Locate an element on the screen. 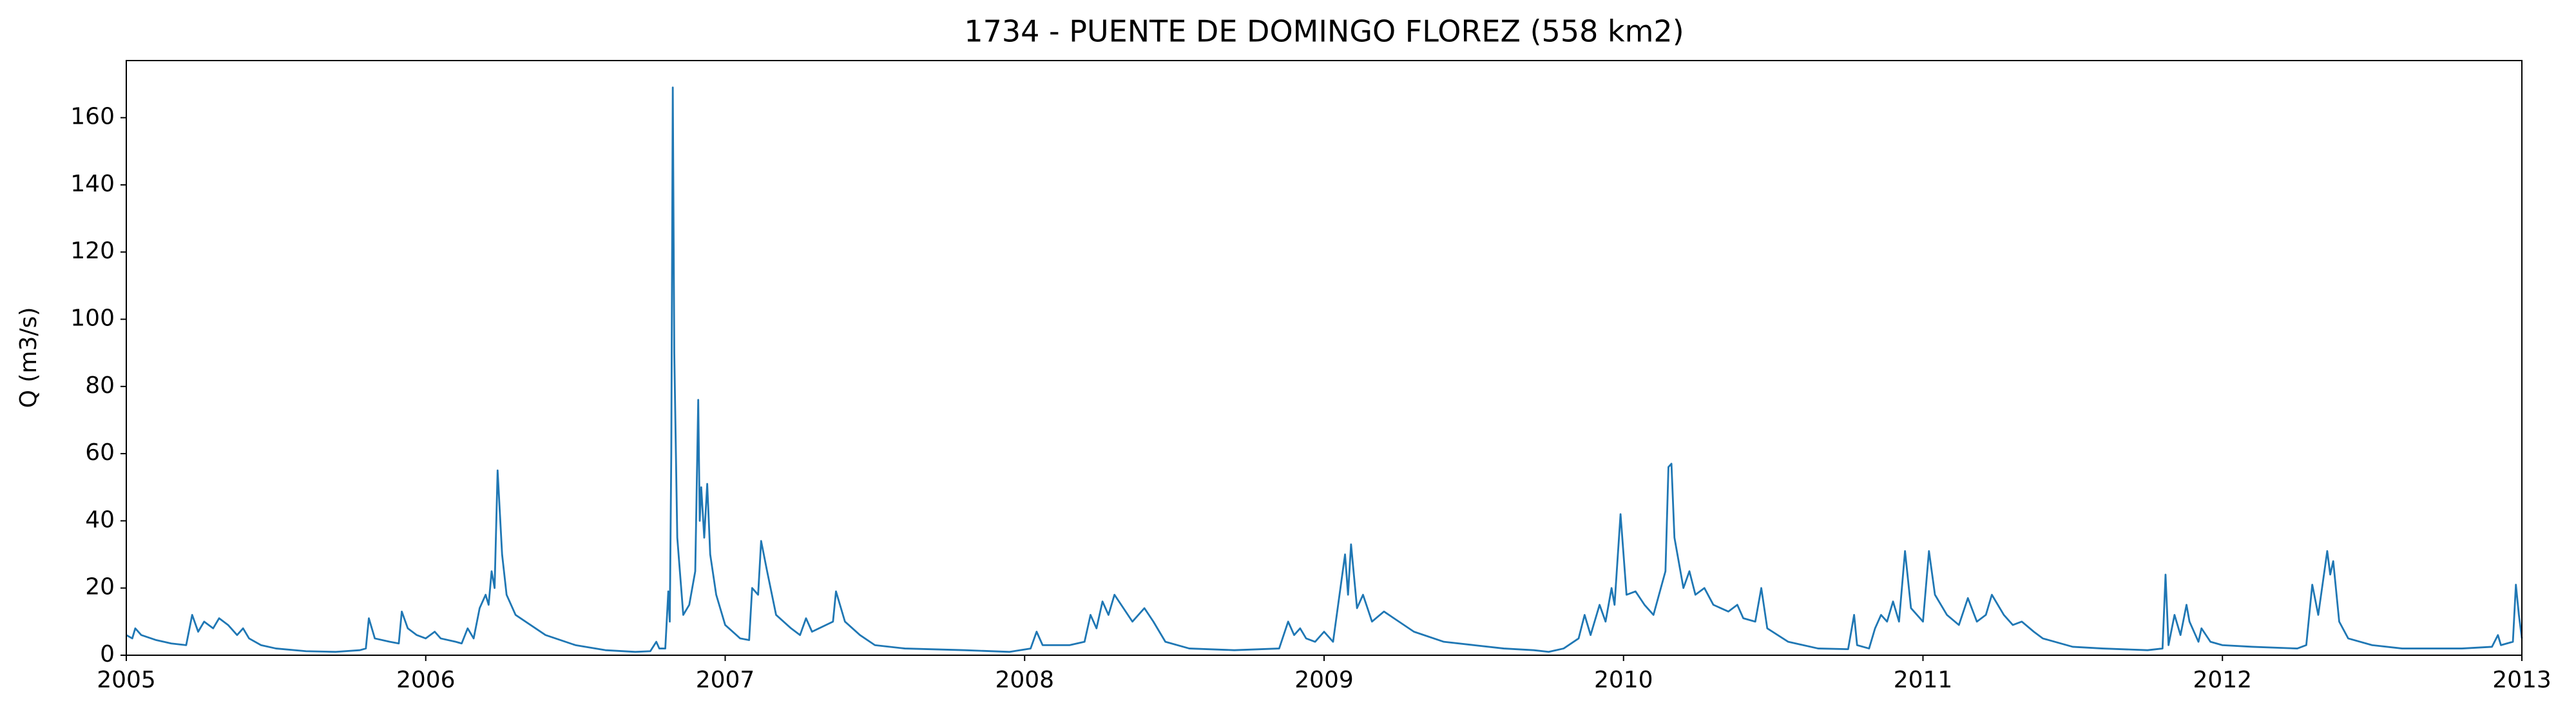 Image resolution: width=2576 pixels, height=719 pixels. y-tick-label: 100 is located at coordinates (93, 318).